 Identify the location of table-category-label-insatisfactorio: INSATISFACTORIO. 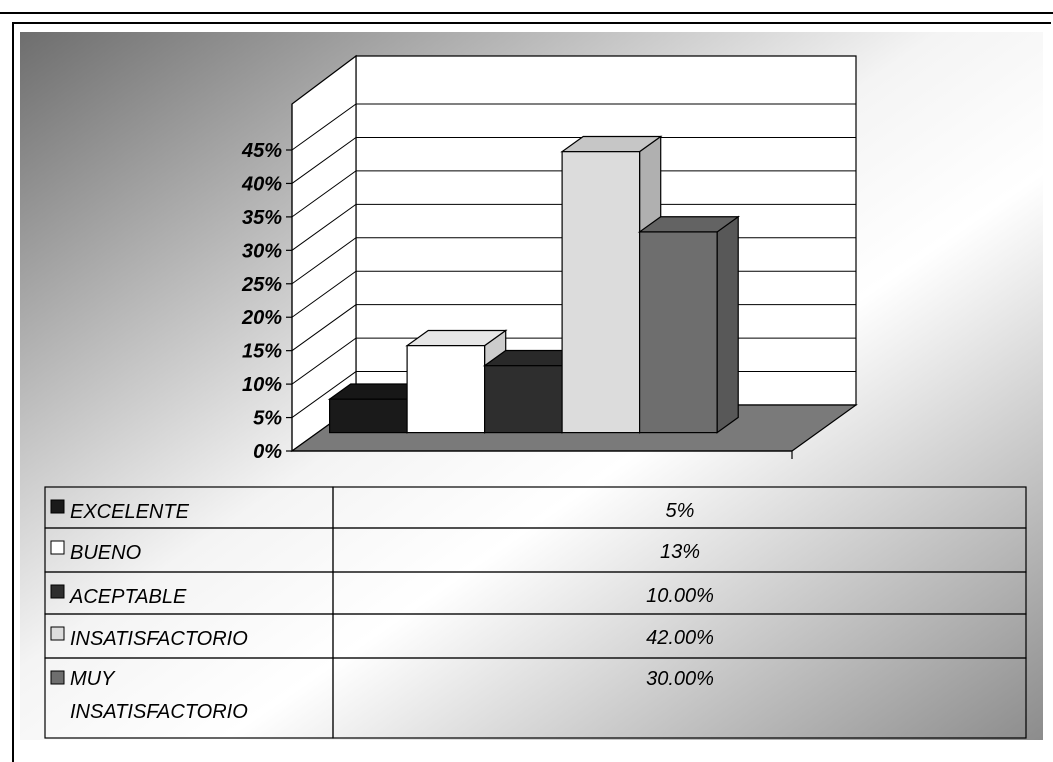
(159, 639).